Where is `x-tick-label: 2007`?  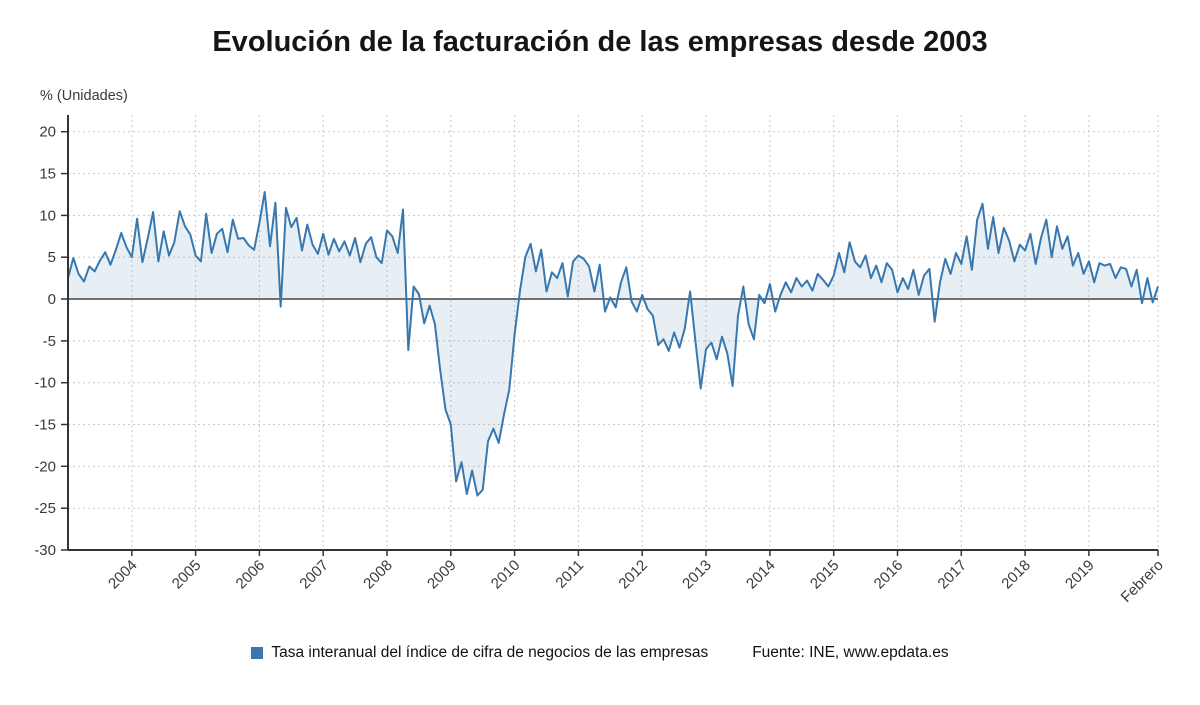
x-tick-label: 2007 is located at coordinates (314, 575).